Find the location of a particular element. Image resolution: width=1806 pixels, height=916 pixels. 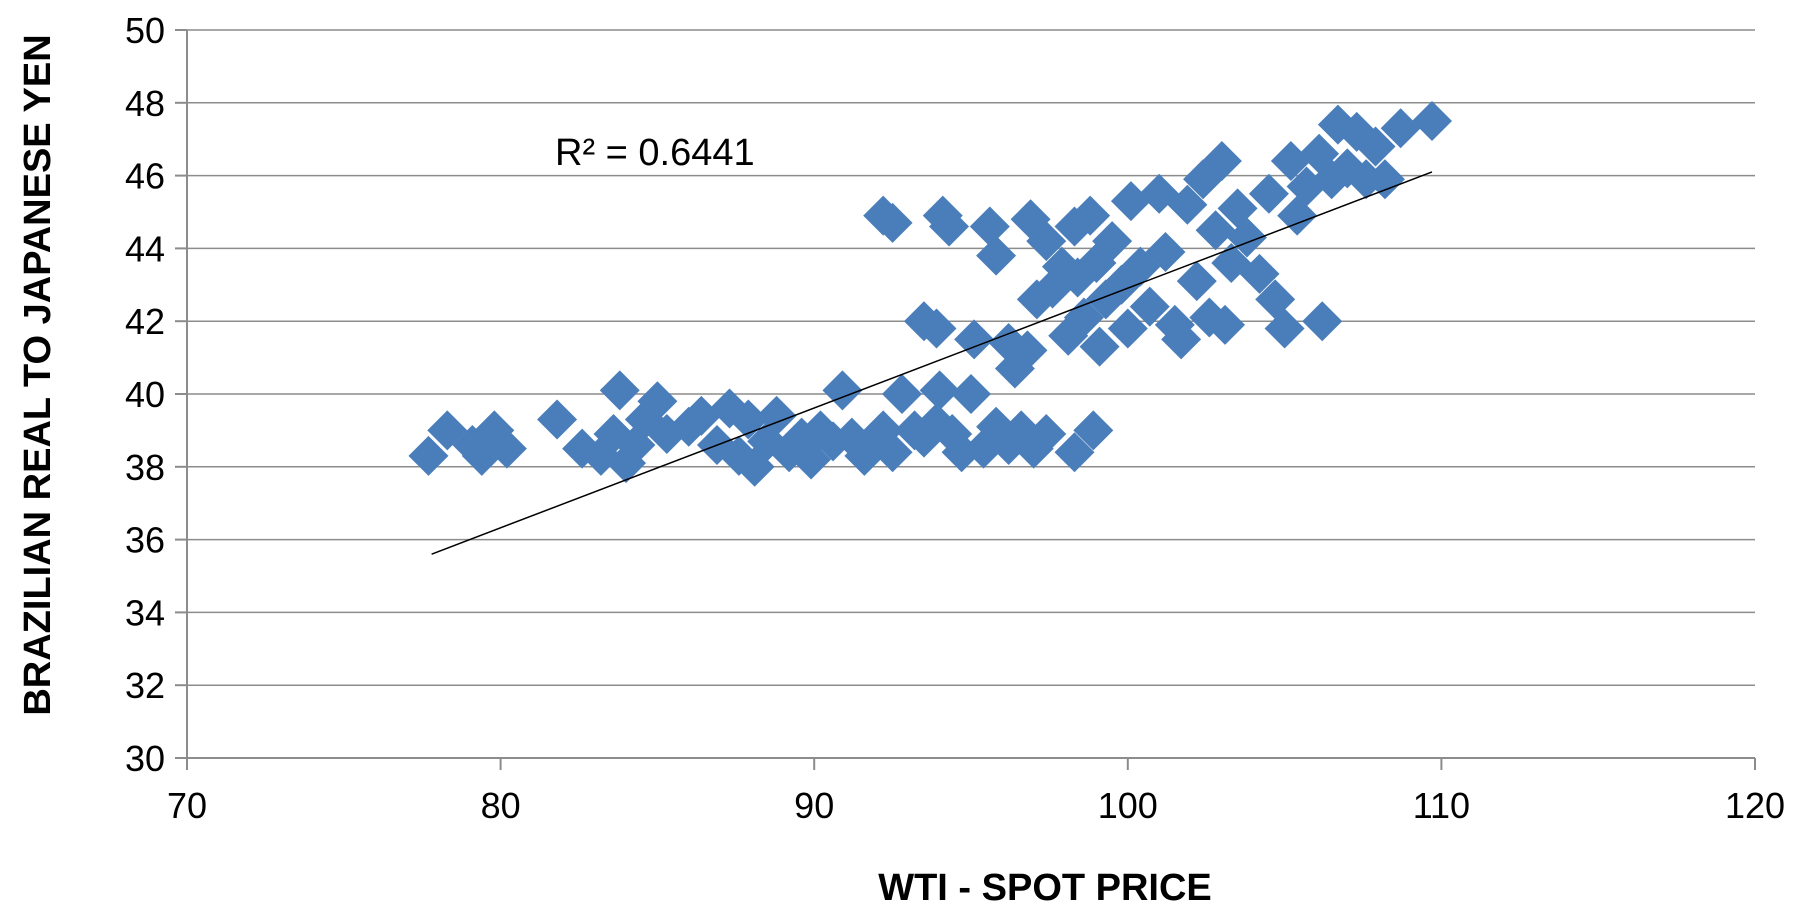

x-tick-label: 90 is located at coordinates (814, 805).